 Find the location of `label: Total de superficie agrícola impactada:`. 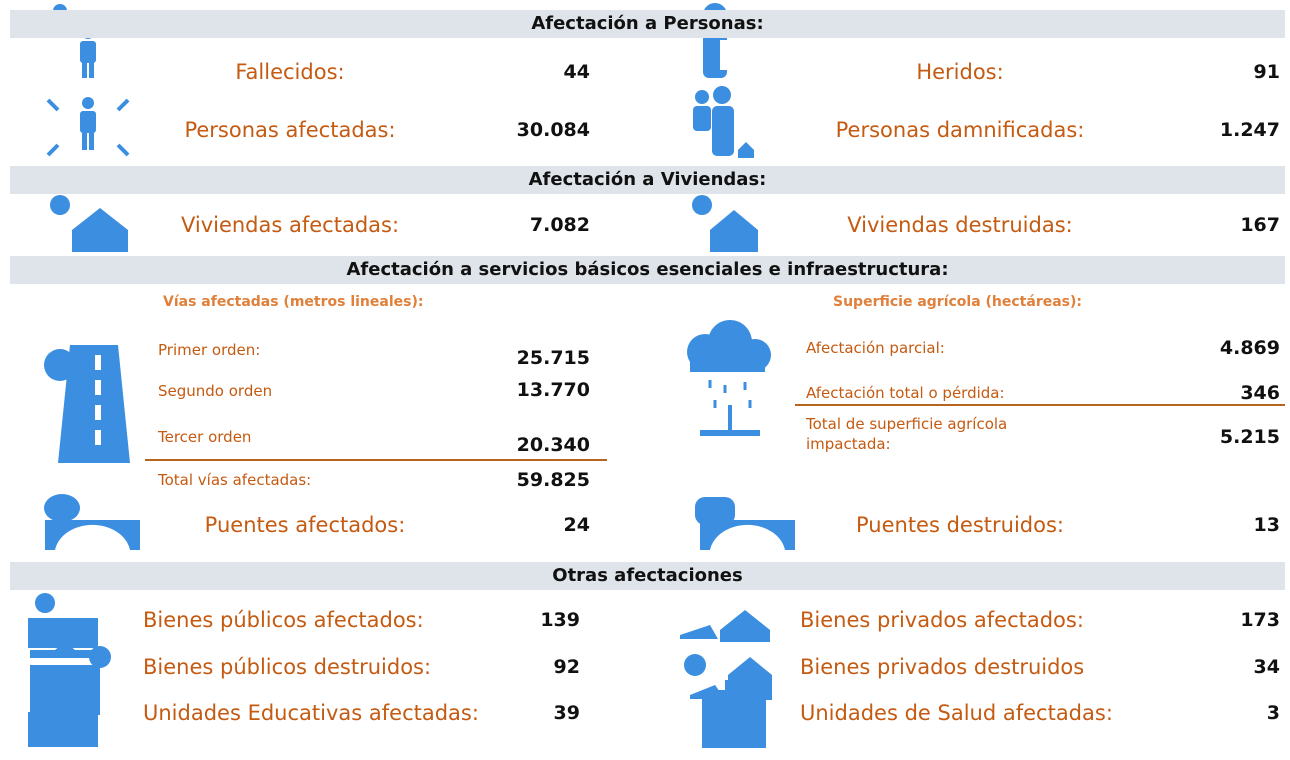

label: Total de superficie agrícola impactada: is located at coordinates (907, 434).